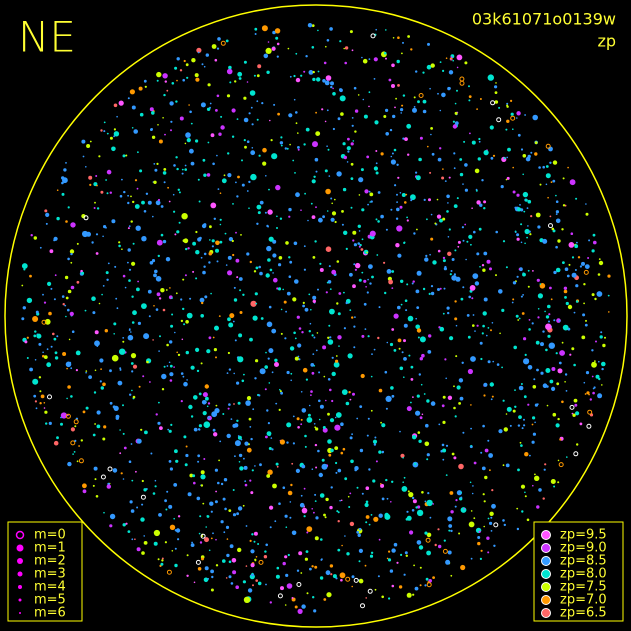  What do you see at coordinates (50, 587) in the screenshot?
I see `m-legend-label: m=4` at bounding box center [50, 587].